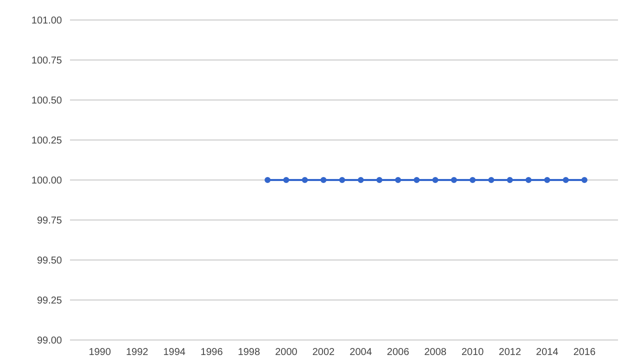 Image resolution: width=640 pixels, height=360 pixels. What do you see at coordinates (584, 352) in the screenshot?
I see `x-tick-label: 2016` at bounding box center [584, 352].